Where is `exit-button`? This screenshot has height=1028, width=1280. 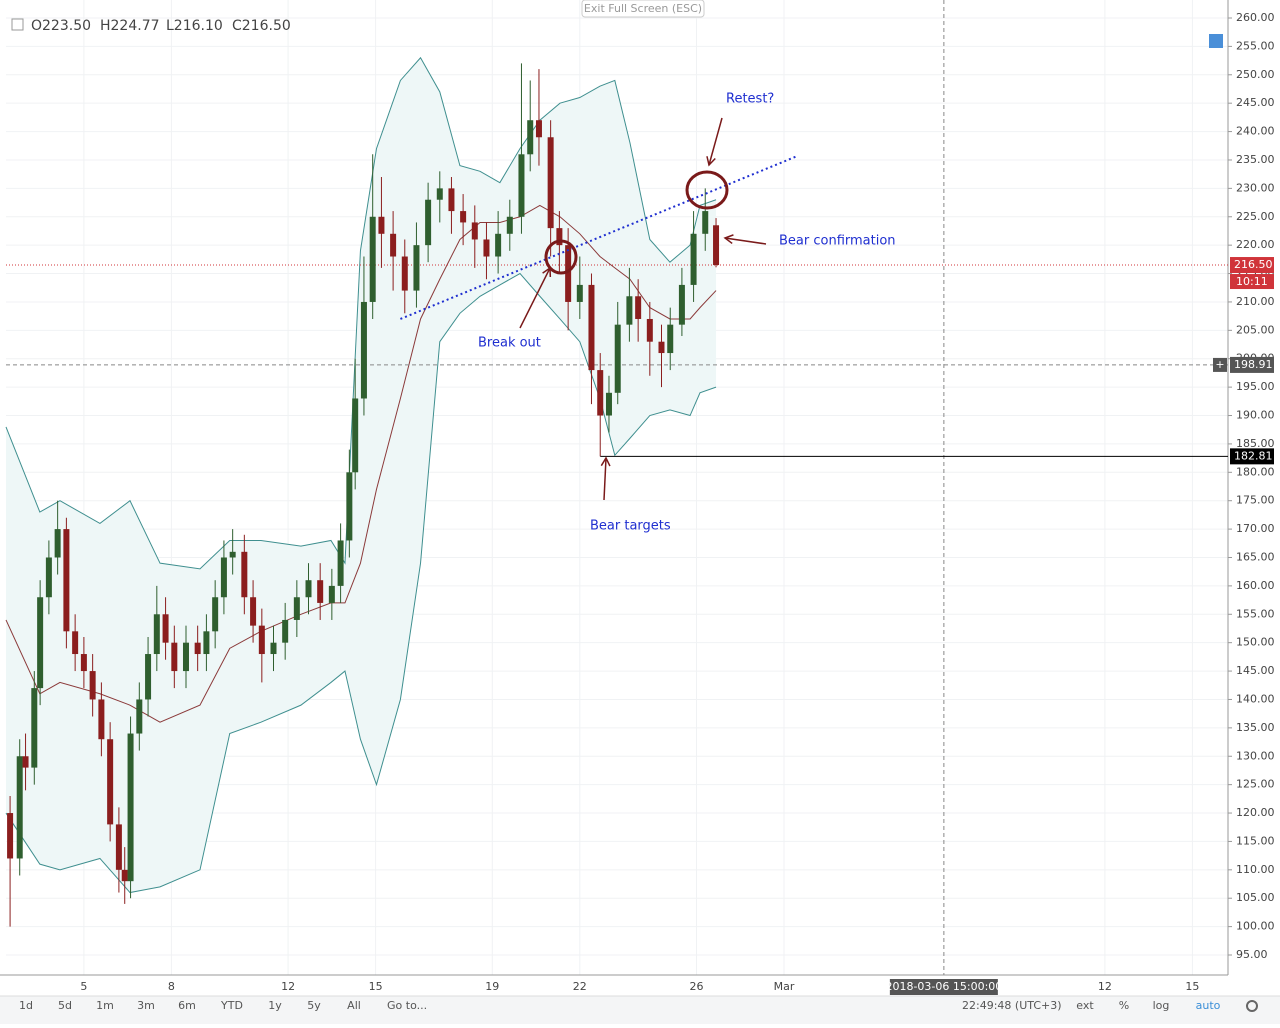 exit-button is located at coordinates (643, 9).